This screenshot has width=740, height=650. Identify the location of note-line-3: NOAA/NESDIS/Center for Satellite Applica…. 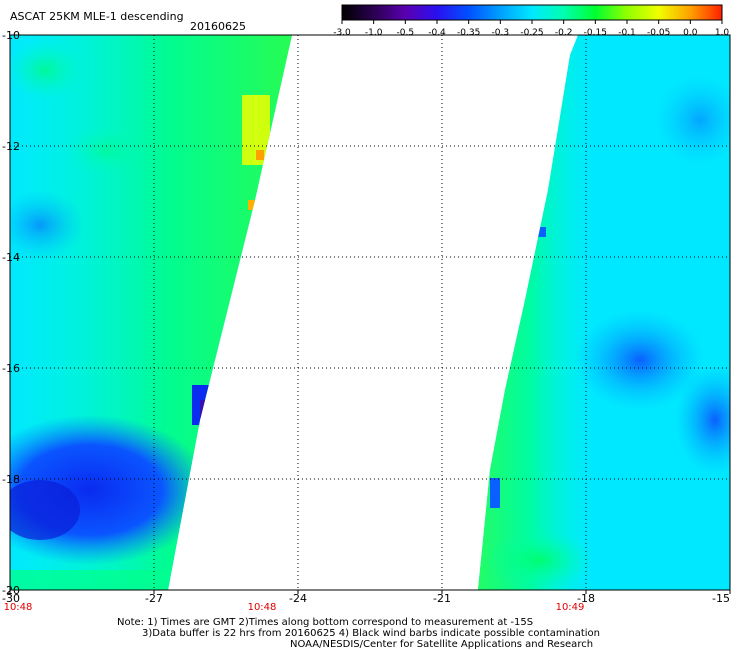
(442, 644).